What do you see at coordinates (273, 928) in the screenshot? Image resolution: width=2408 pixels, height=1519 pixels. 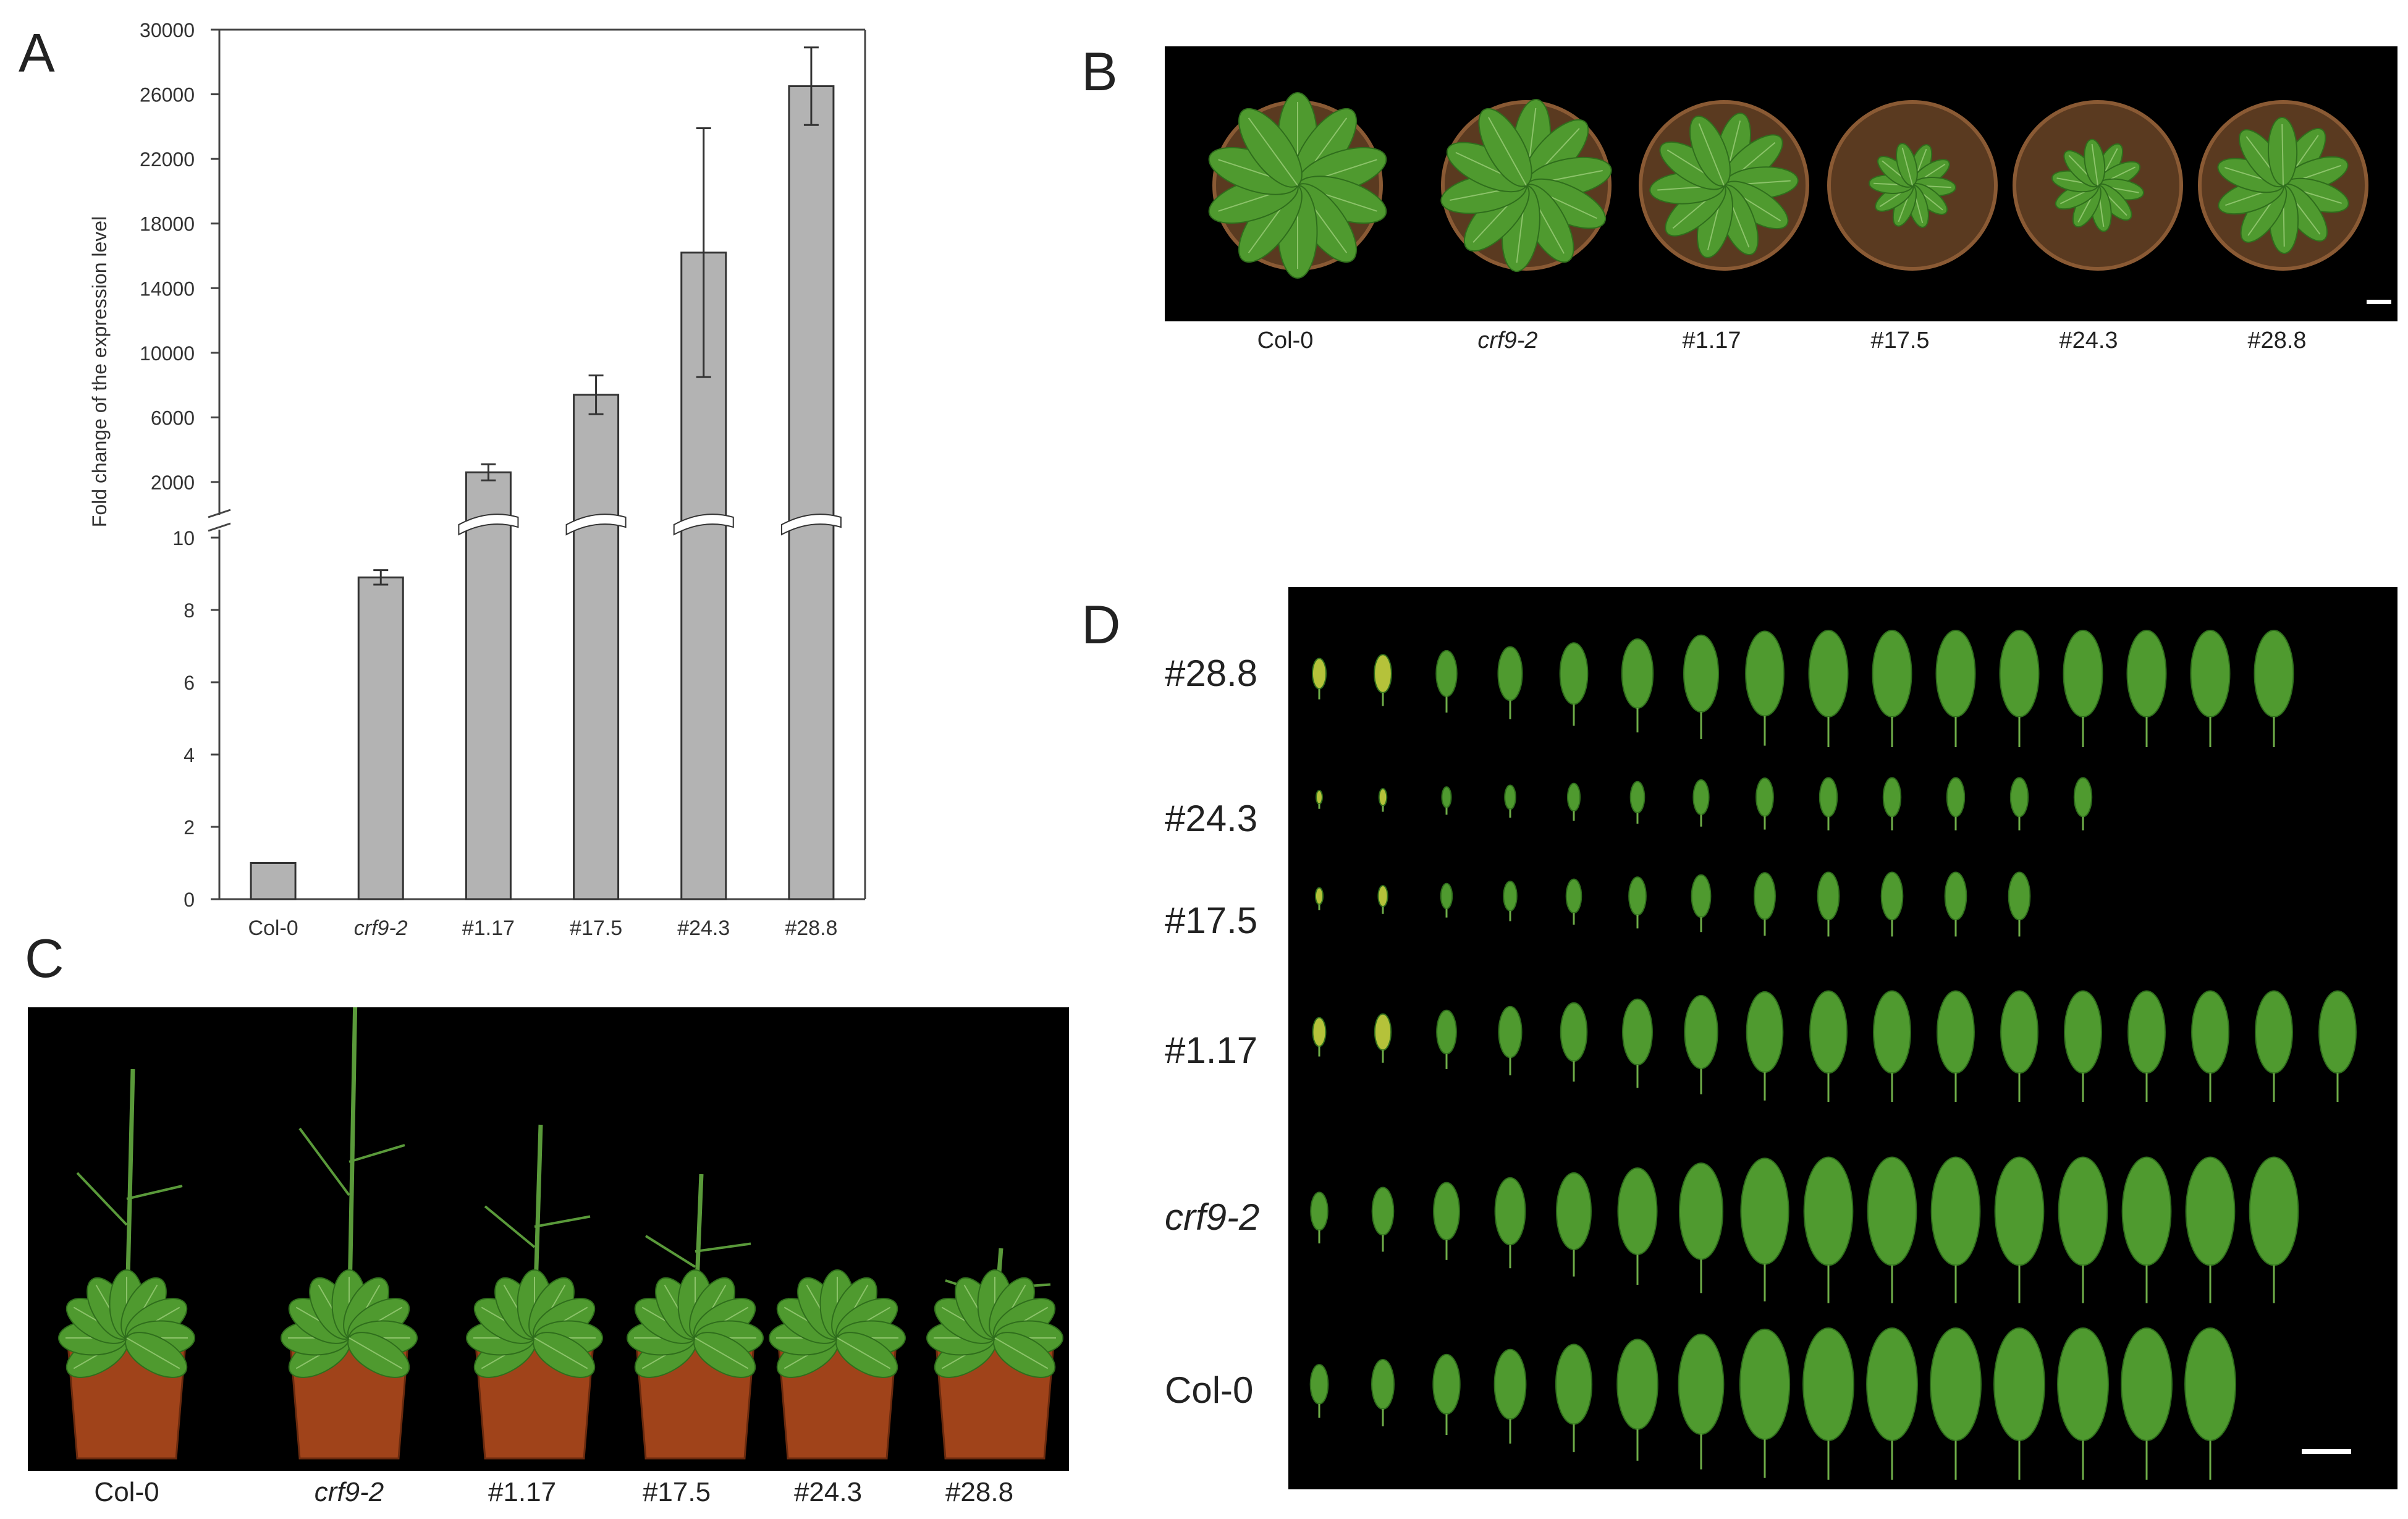 I see `x-tick-label: Col-0` at bounding box center [273, 928].